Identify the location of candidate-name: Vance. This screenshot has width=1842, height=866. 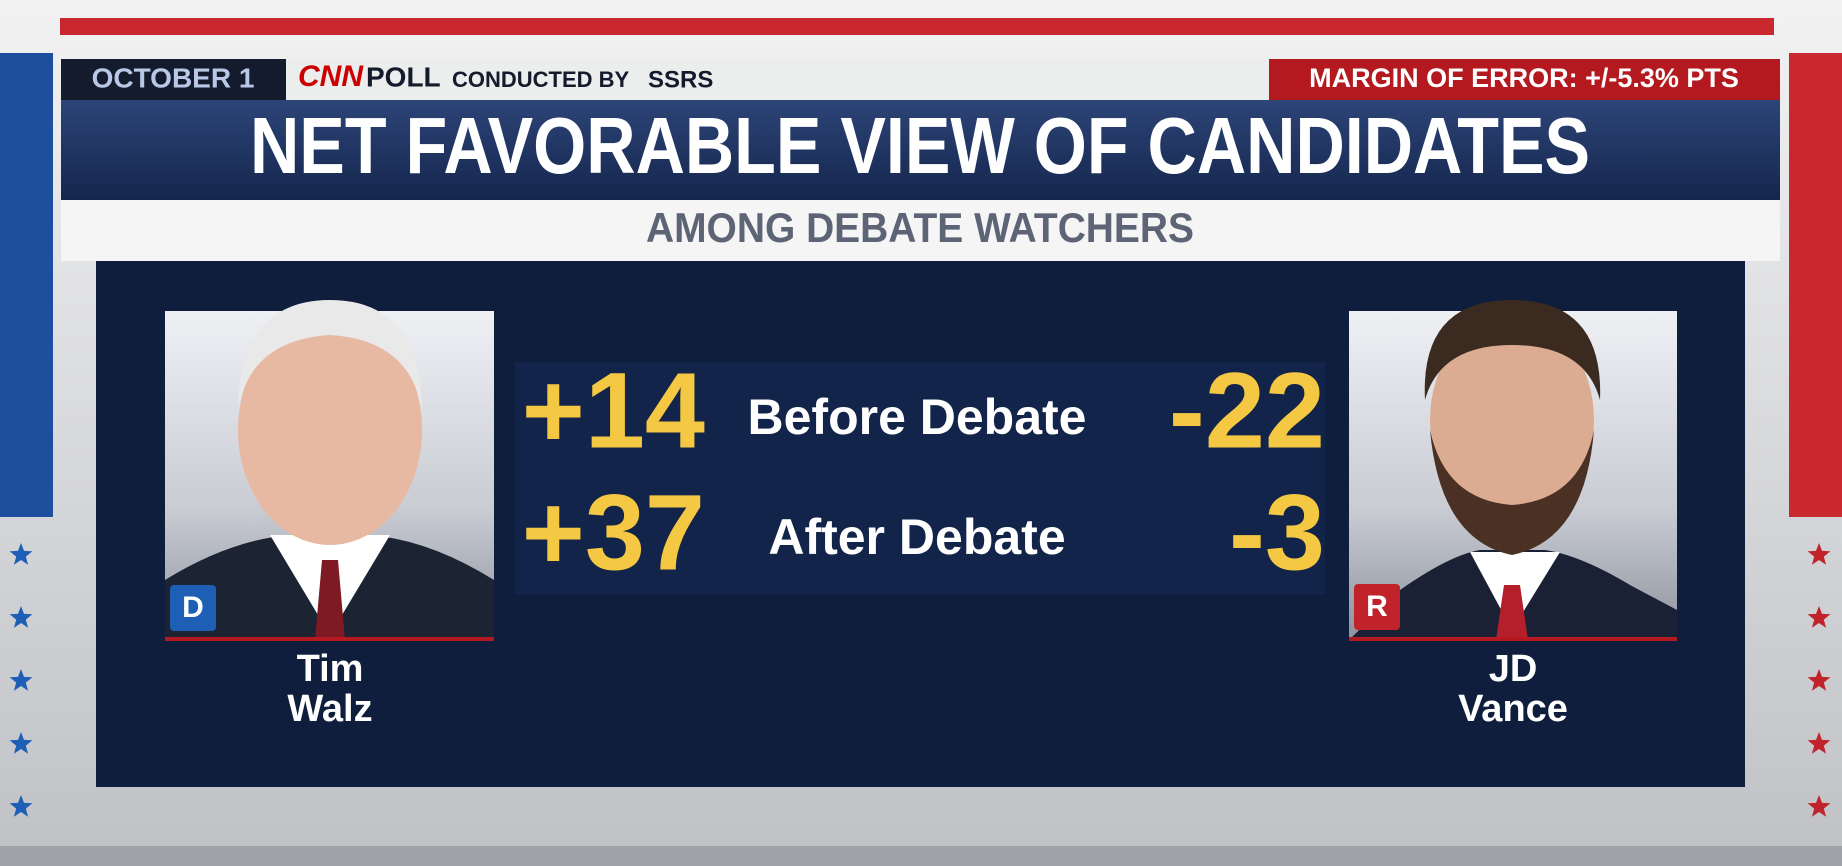
(1513, 709).